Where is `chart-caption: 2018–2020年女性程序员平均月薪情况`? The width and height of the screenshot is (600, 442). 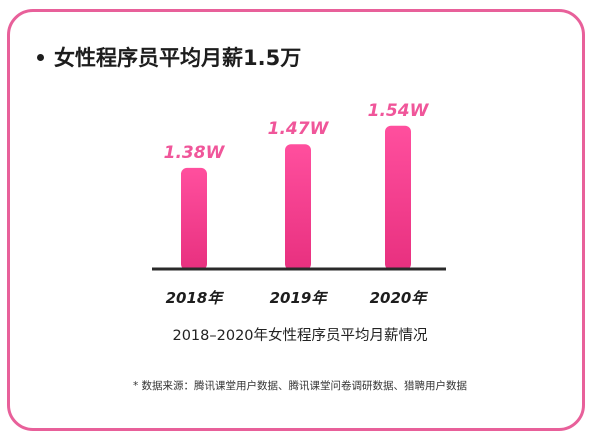 chart-caption: 2018–2020年女性程序员平均月薪情况 is located at coordinates (300, 336).